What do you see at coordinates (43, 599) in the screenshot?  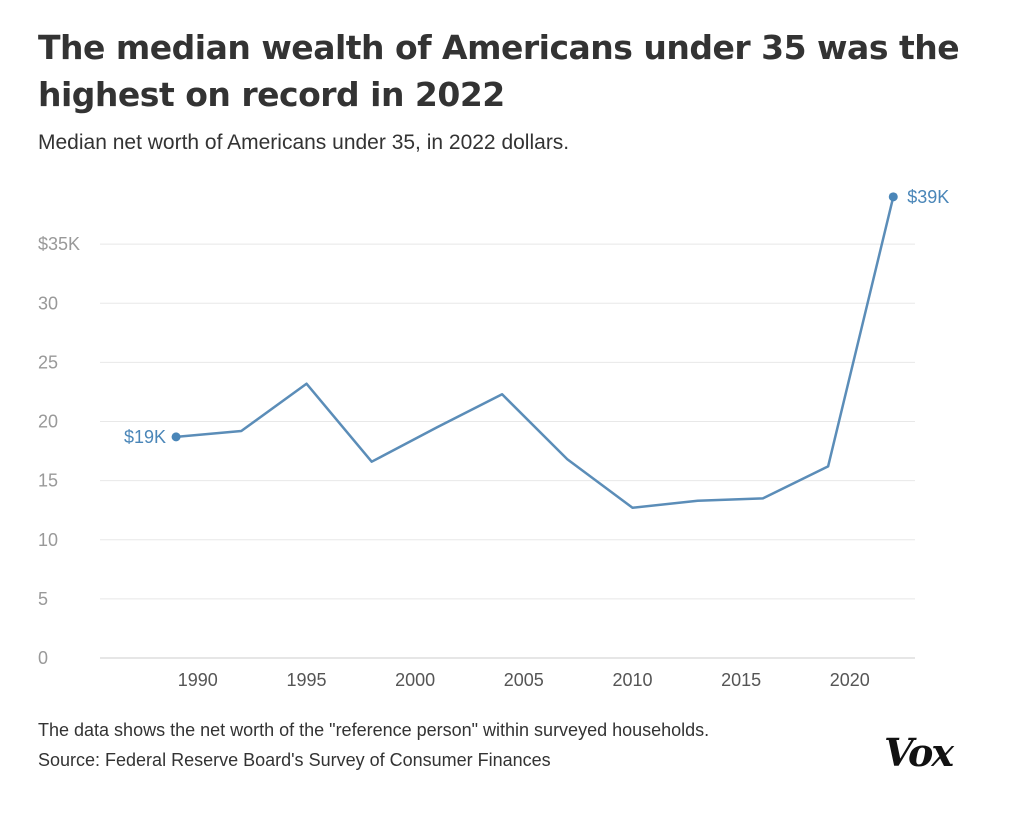 I see `y-tick-label: 5` at bounding box center [43, 599].